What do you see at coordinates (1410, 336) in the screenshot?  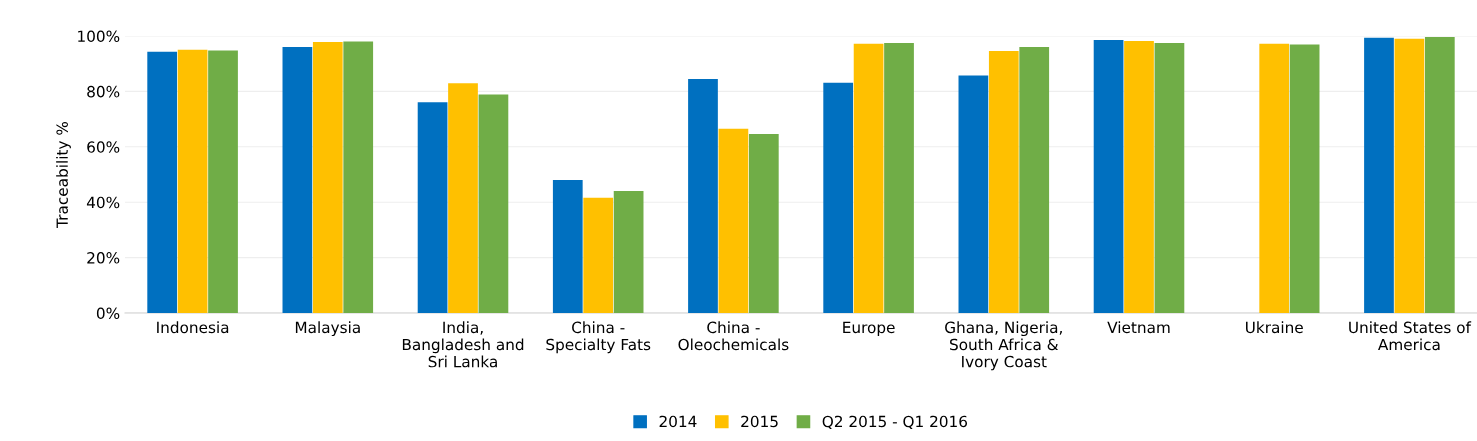 I see `x-tick-label: United States of America` at bounding box center [1410, 336].